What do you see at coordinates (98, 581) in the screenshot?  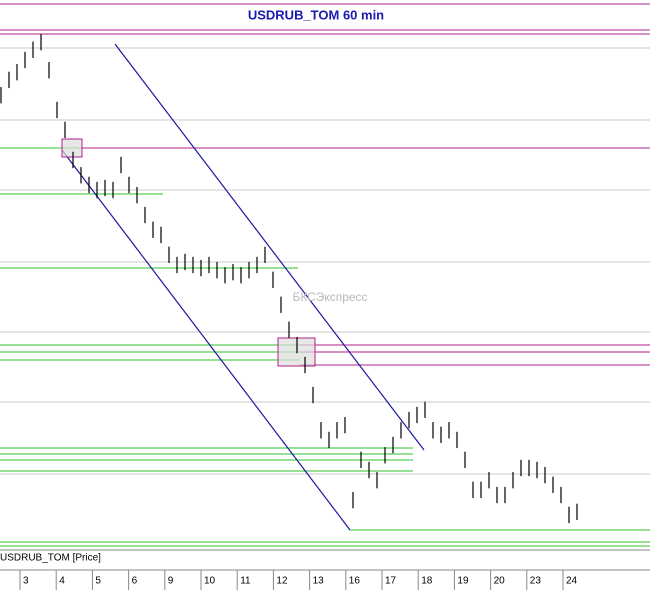 I see `x-tick-label: 5` at bounding box center [98, 581].